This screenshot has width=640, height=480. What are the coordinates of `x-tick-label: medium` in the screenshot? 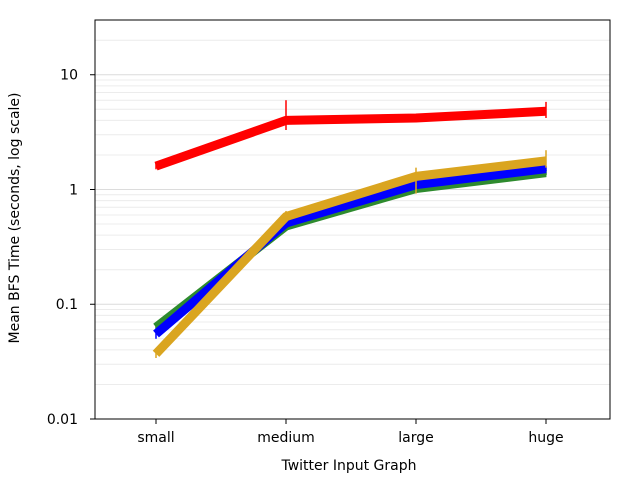 It's located at (286, 438).